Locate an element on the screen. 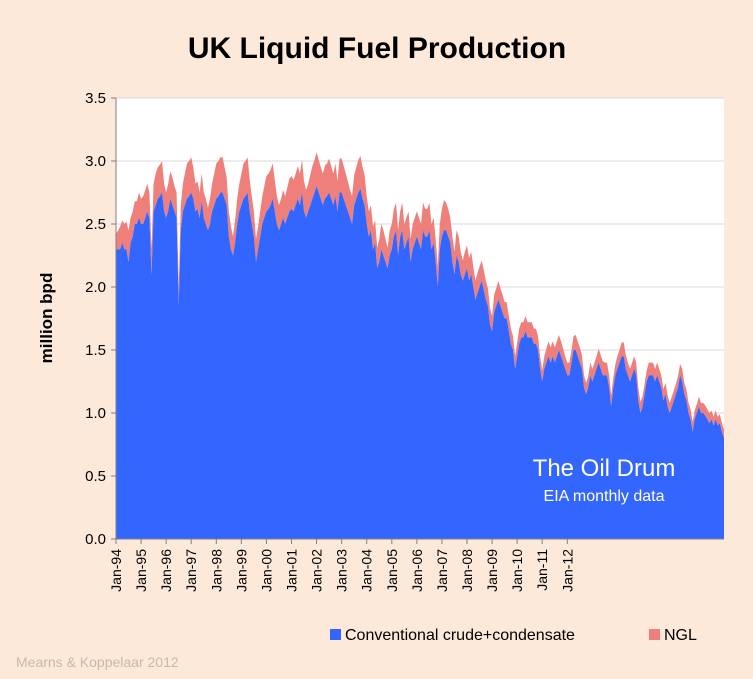  y-tick-label: 0.0 is located at coordinates (95, 539).